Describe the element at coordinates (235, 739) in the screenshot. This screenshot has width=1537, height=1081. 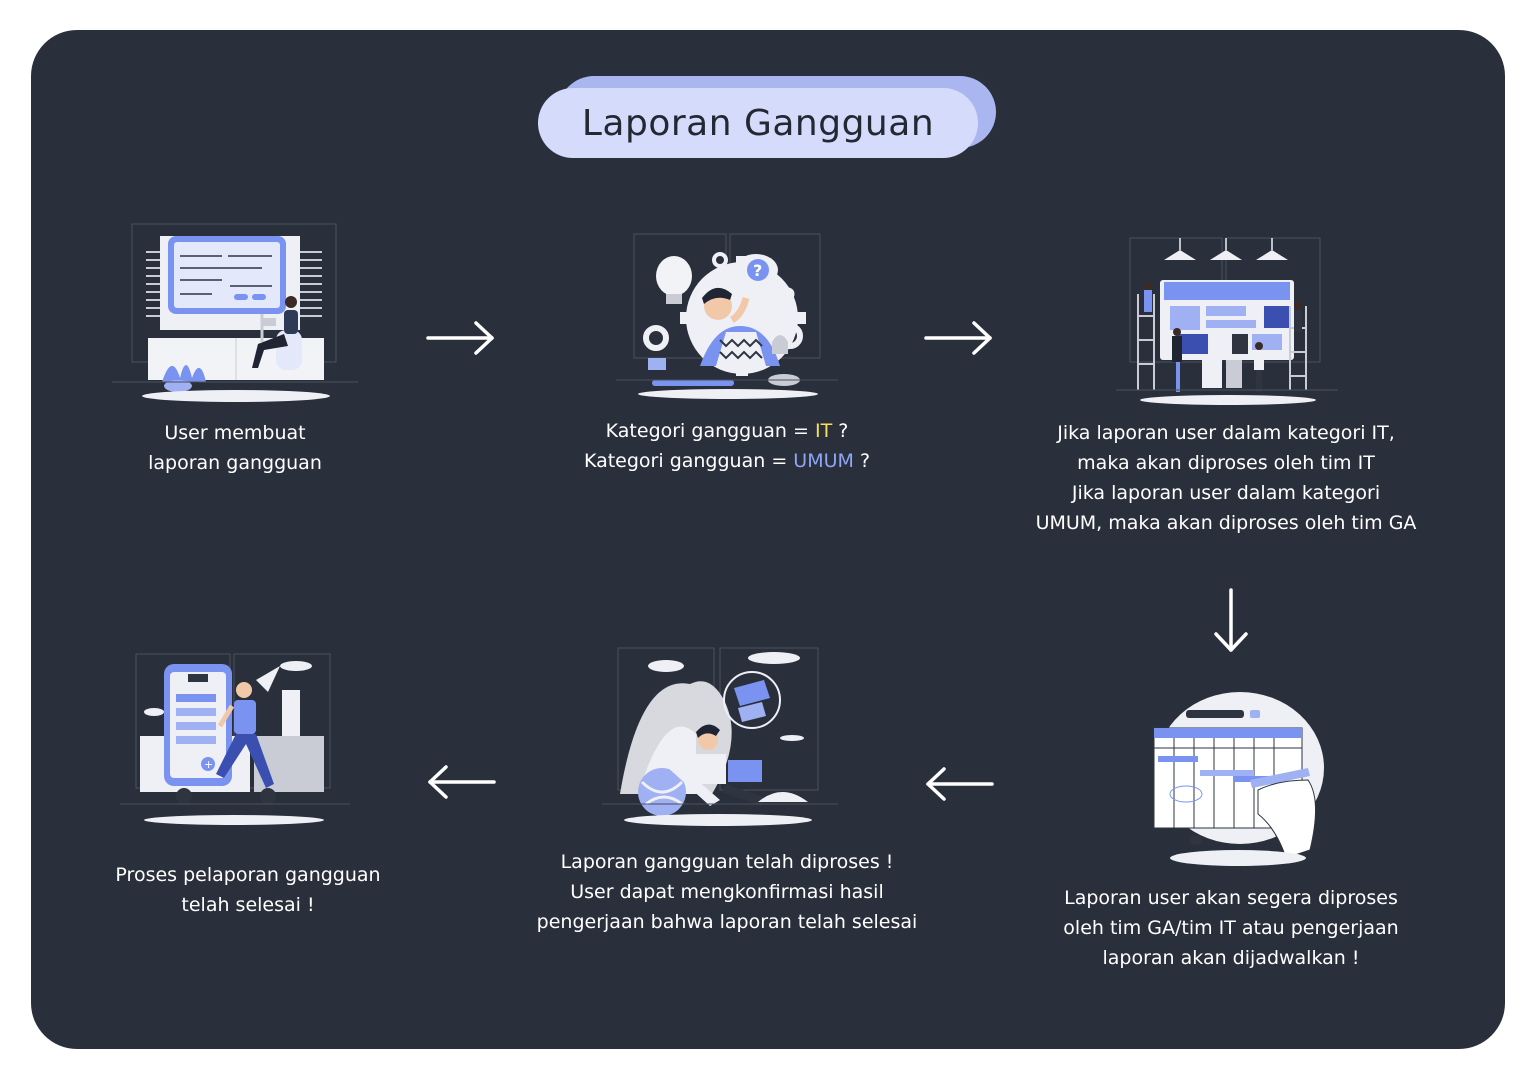
I see `phone-checklist-runner-illustration: +` at that location.